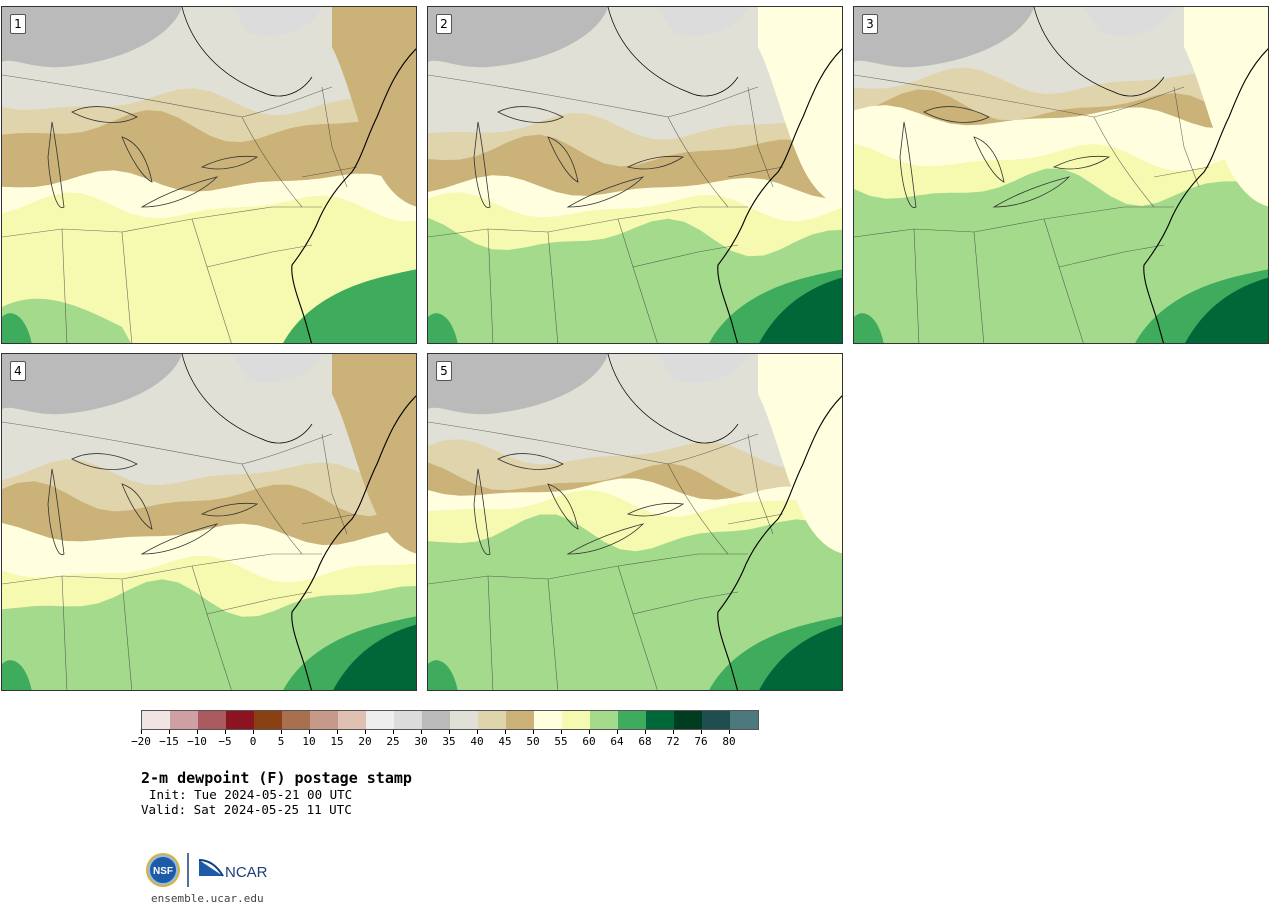  What do you see at coordinates (870, 24) in the screenshot?
I see `panel-number: 3` at bounding box center [870, 24].